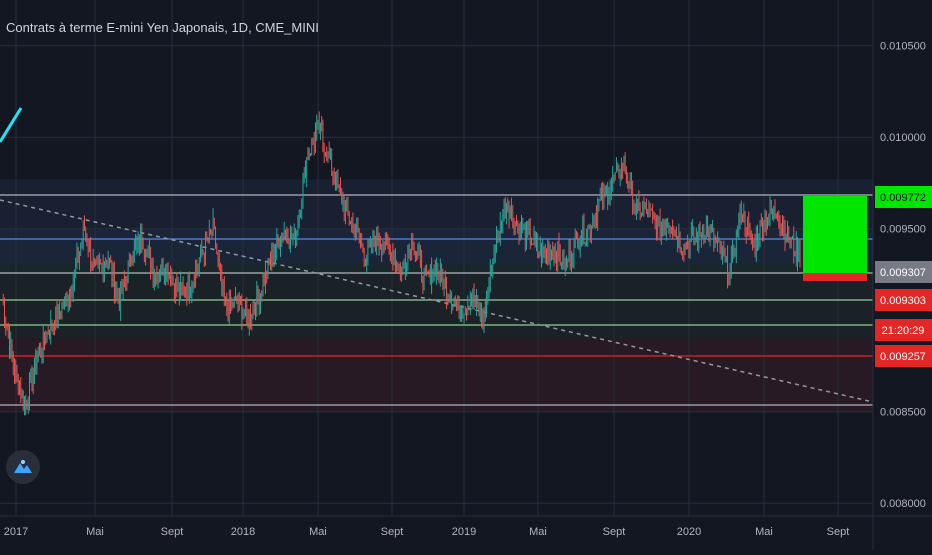  What do you see at coordinates (16, 532) in the screenshot?
I see `x-tick-label: 2017` at bounding box center [16, 532].